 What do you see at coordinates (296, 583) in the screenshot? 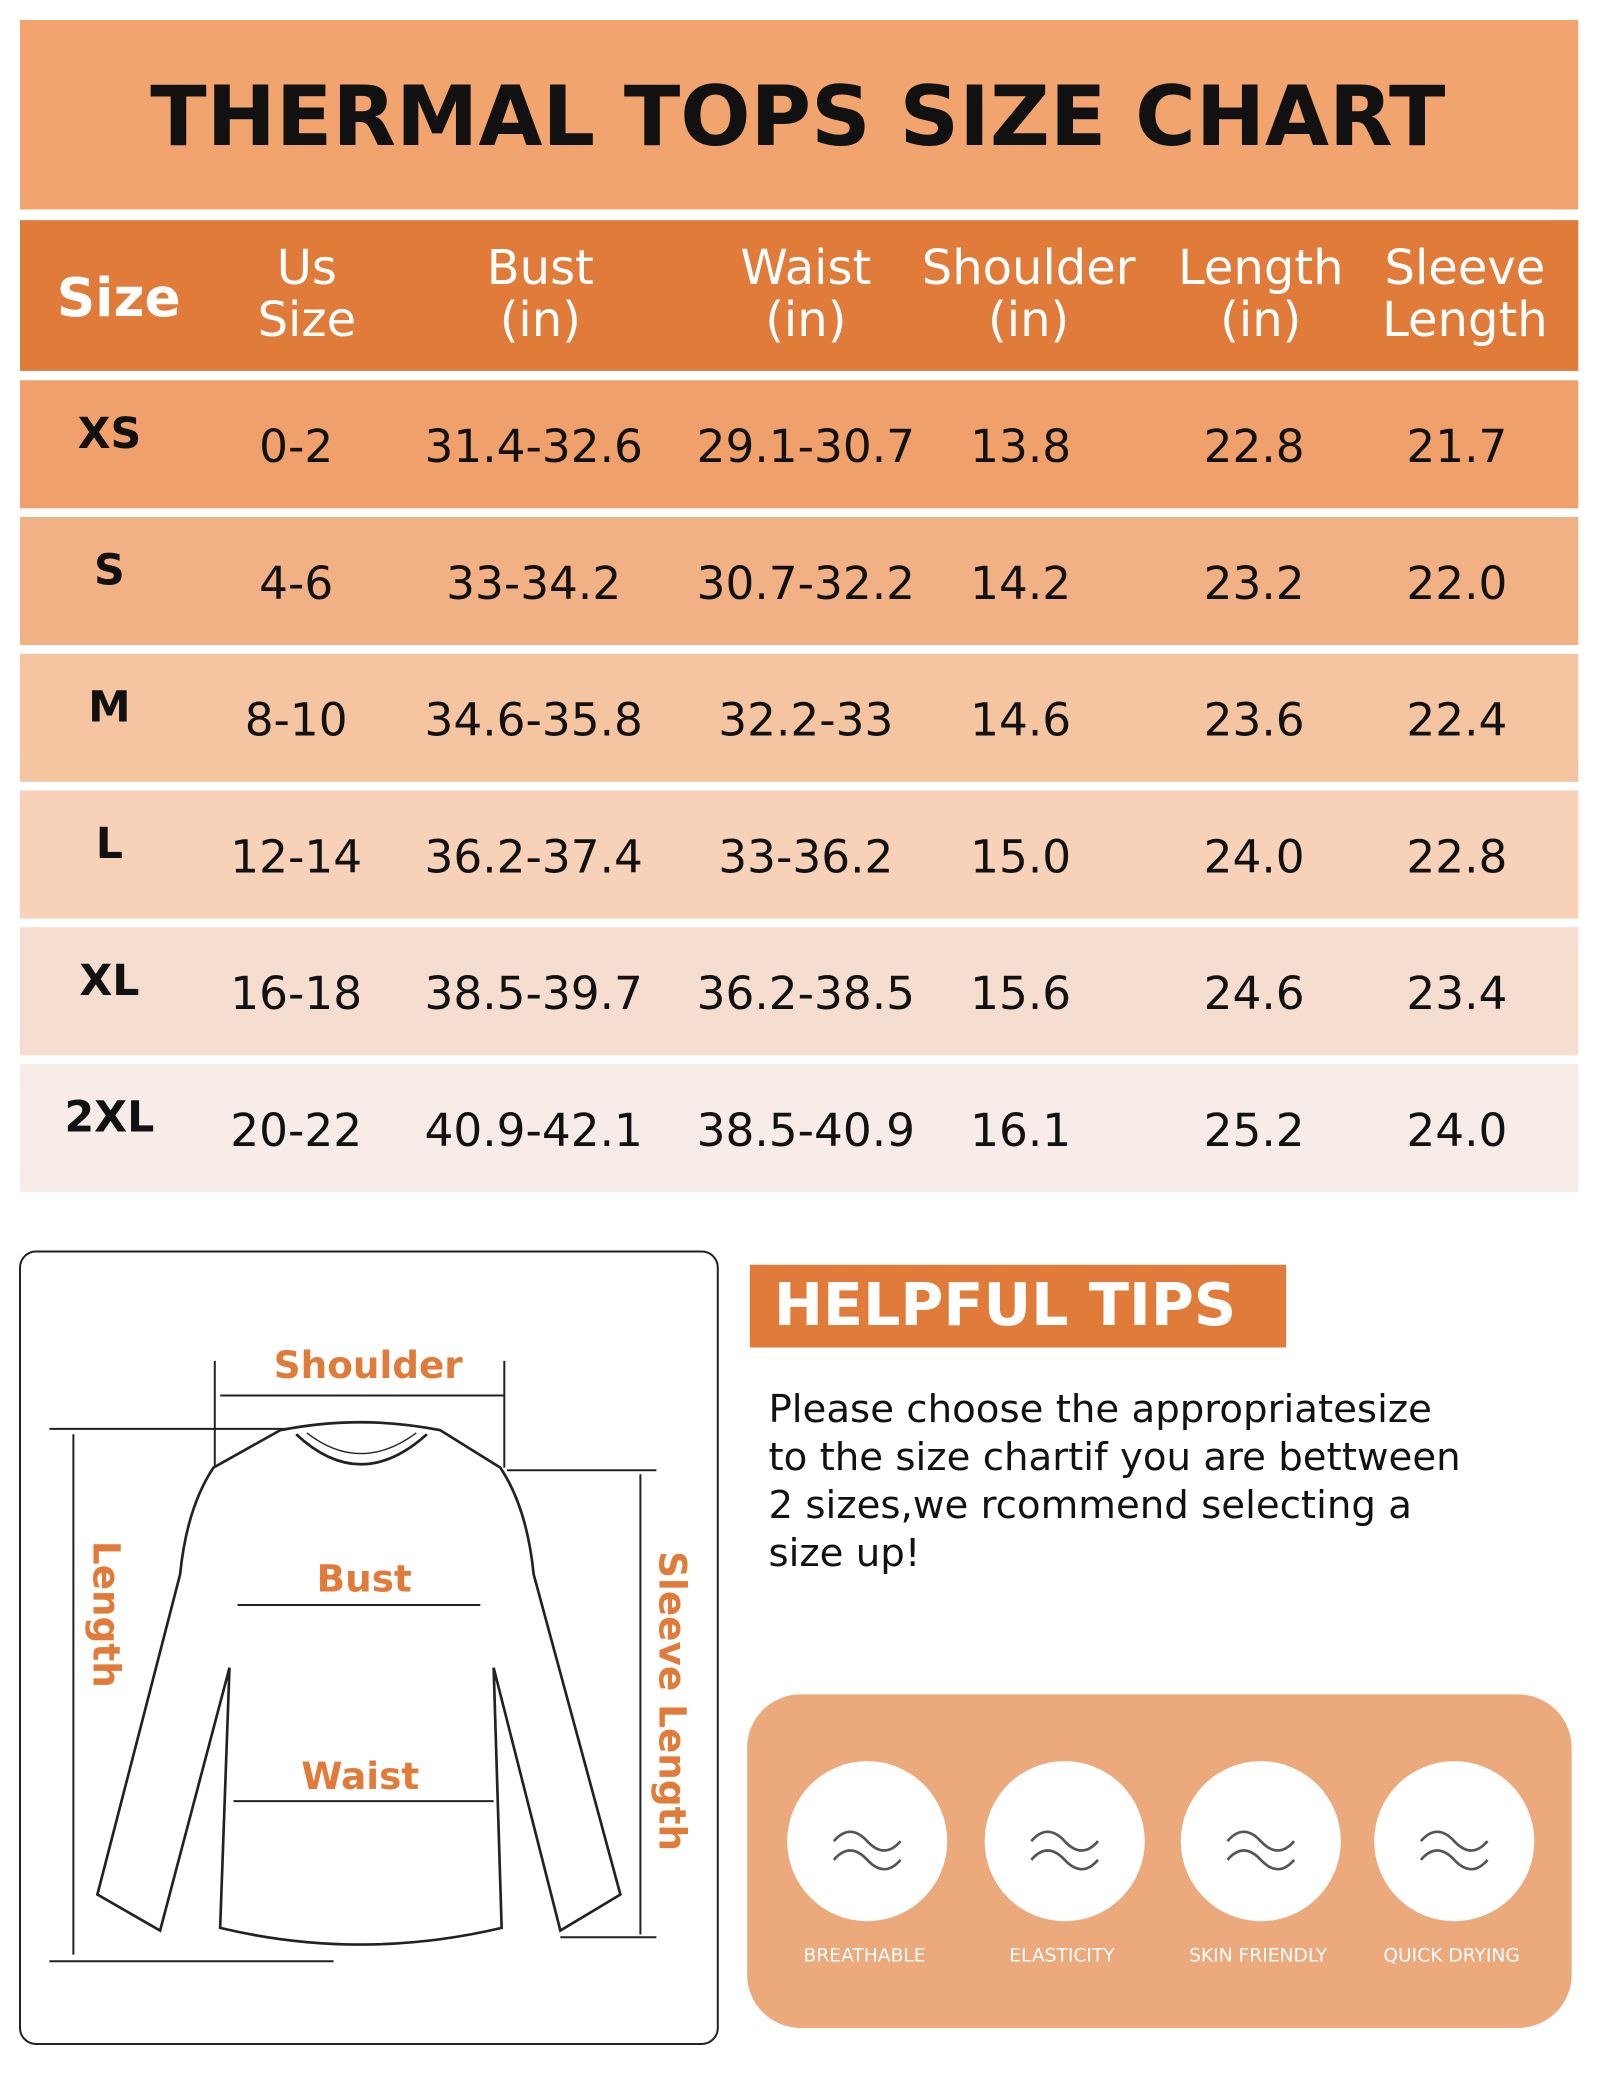
I see `table-cell: 4-6` at bounding box center [296, 583].